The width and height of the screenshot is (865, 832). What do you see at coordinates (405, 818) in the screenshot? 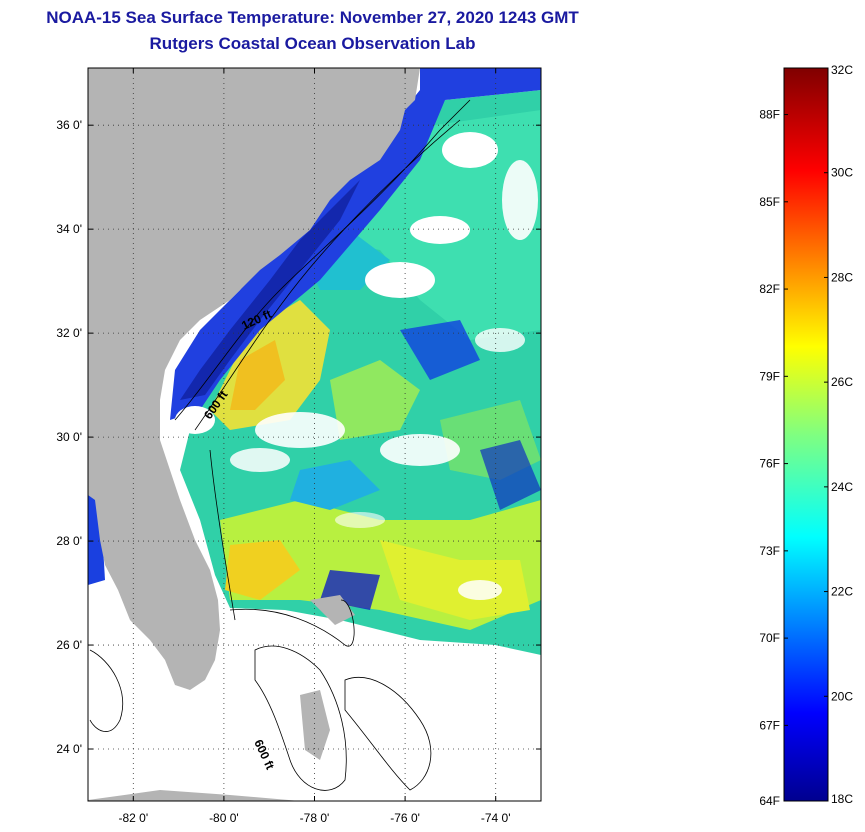
I see `lon-tick-label: -76 0'` at bounding box center [405, 818].